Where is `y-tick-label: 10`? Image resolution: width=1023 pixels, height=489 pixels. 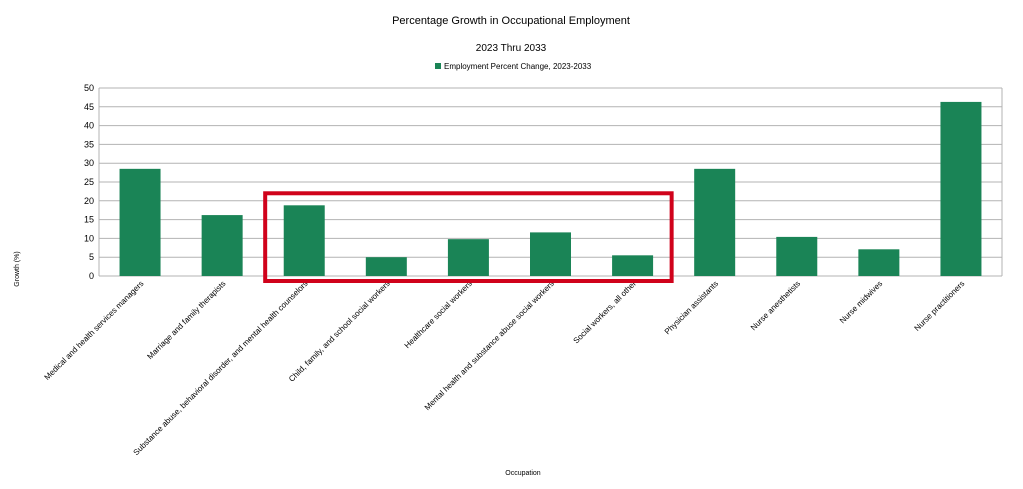 y-tick-label: 10 is located at coordinates (89, 238).